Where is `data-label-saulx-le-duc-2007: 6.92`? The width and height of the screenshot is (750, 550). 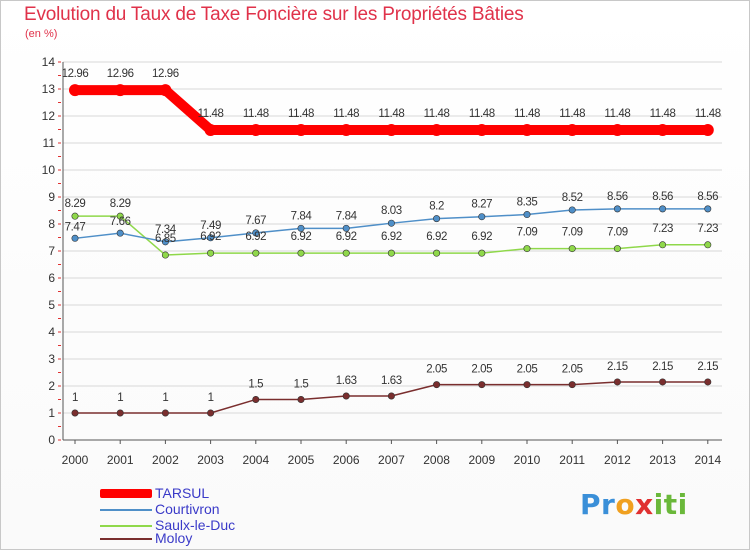
data-label-saulx-le-duc-2007: 6.92 is located at coordinates (391, 237).